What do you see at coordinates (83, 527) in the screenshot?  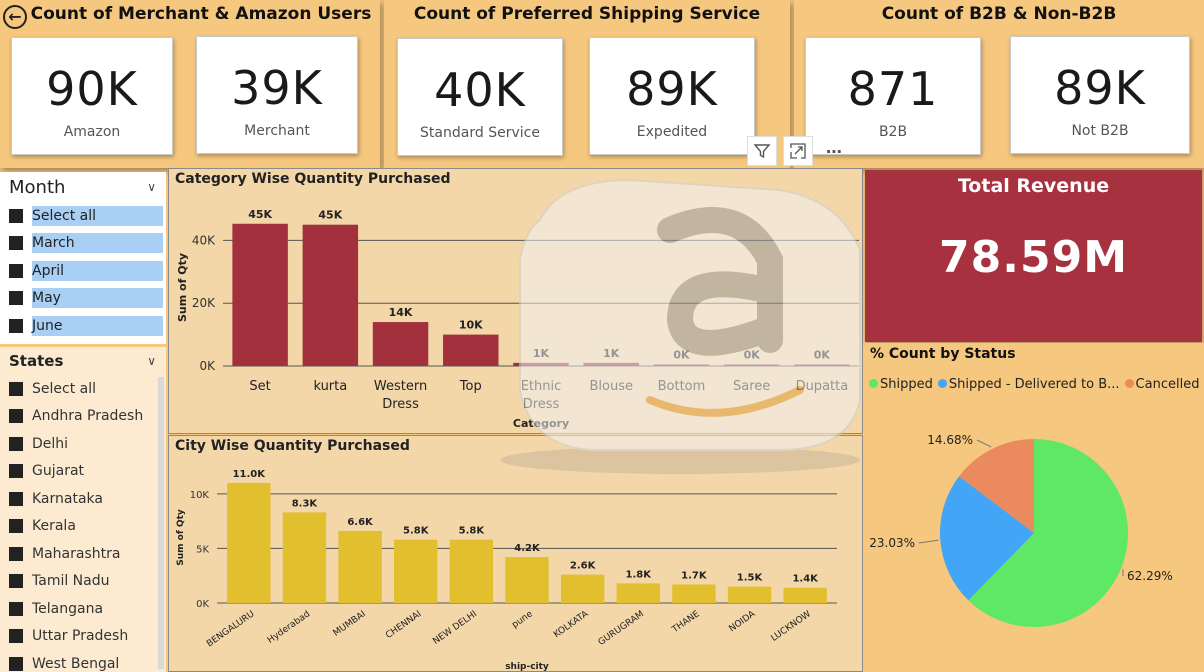 I see `state-item-kerala: Kerala` at bounding box center [83, 527].